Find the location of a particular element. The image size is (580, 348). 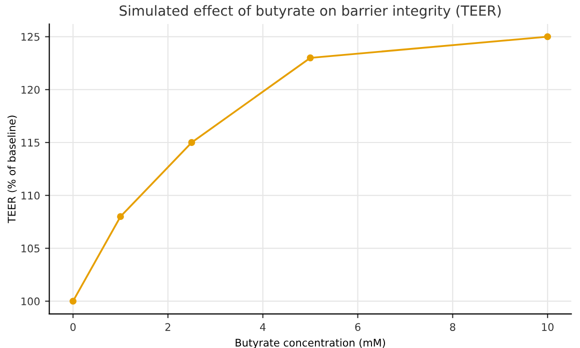

y-tick-label: 115 is located at coordinates (31, 142).